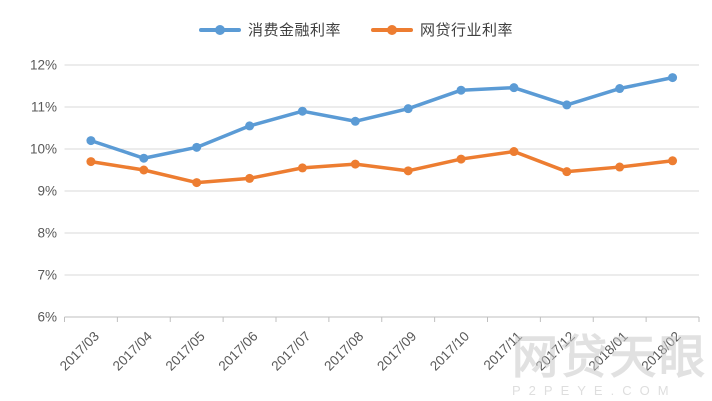 Image resolution: width=712 pixels, height=401 pixels. I want to click on x-tick-label: 2017/10, so click(449, 351).